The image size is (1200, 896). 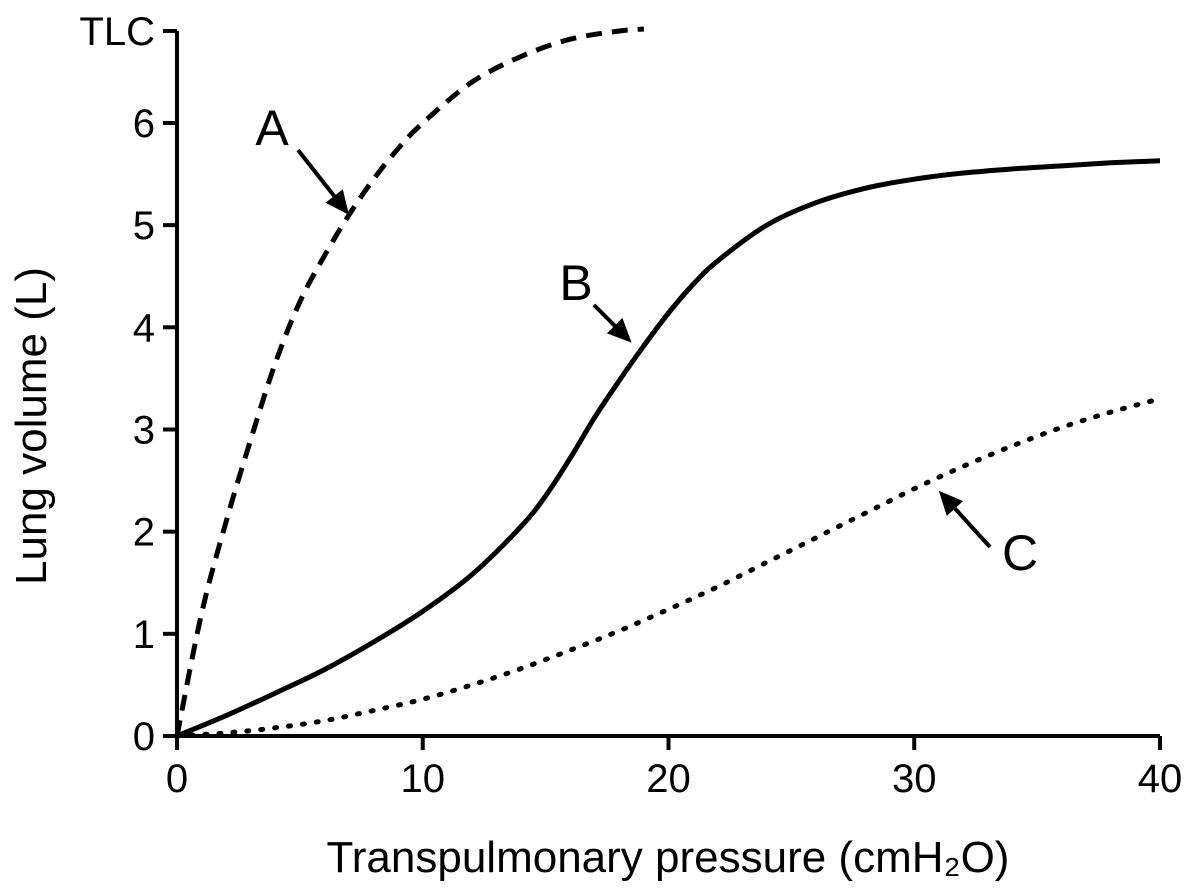 What do you see at coordinates (951, 503) in the screenshot?
I see `annotation-c-arrow-head` at bounding box center [951, 503].